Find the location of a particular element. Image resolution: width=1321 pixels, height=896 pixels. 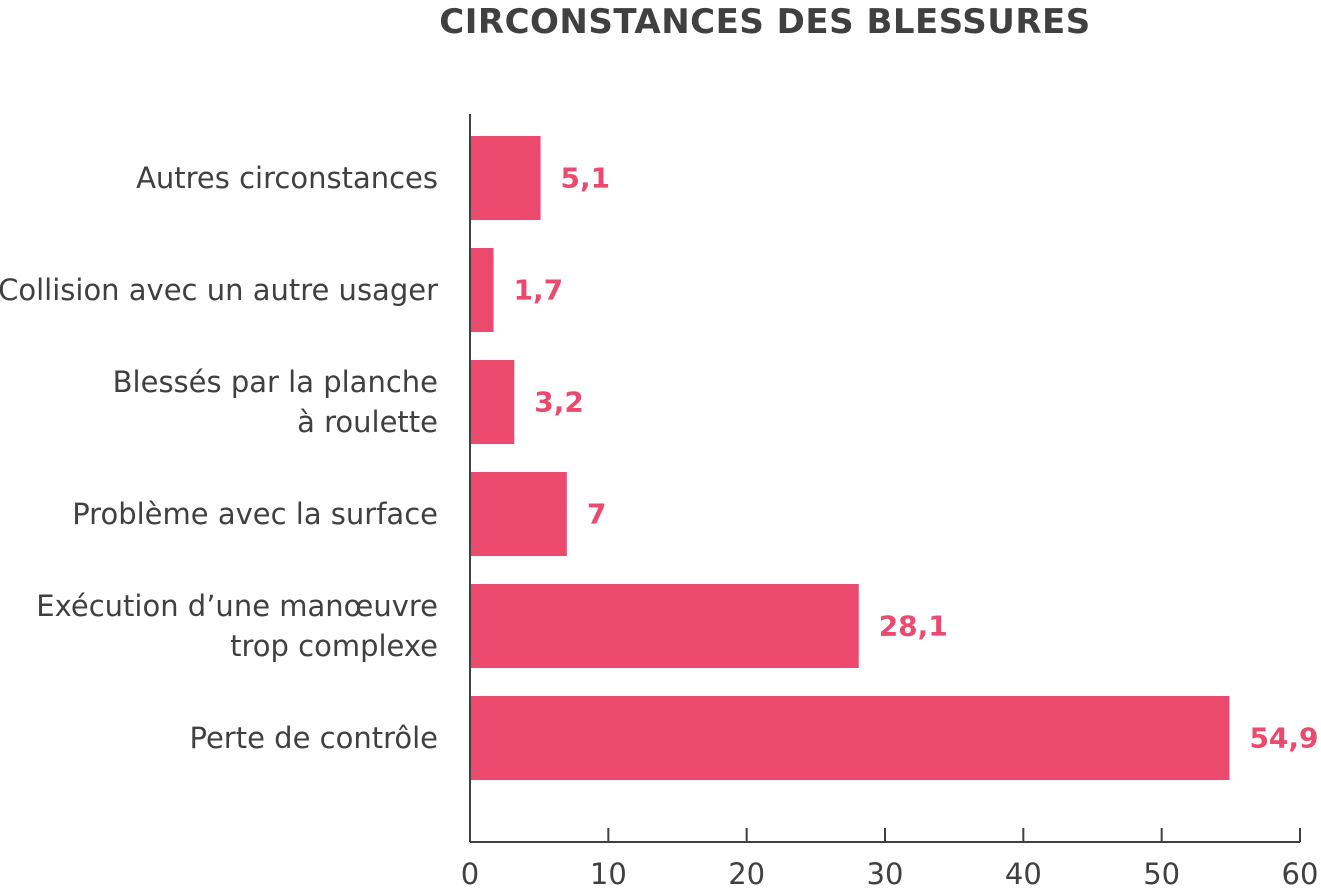

category-label-4-line-0: Exécution d’une manœuvre is located at coordinates (237, 606).